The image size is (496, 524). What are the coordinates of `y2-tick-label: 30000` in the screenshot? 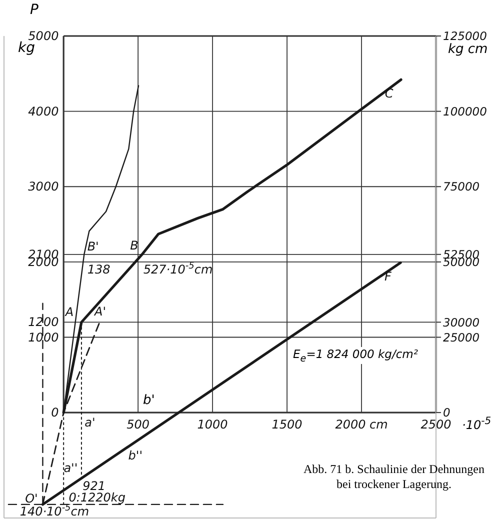 It's located at (461, 322).